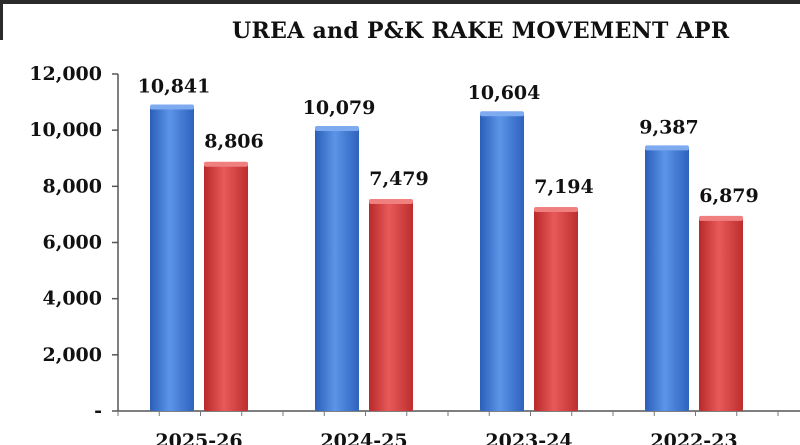 Image resolution: width=800 pixels, height=445 pixels. What do you see at coordinates (73, 186) in the screenshot?
I see `y-tick-label: 8,000` at bounding box center [73, 186].